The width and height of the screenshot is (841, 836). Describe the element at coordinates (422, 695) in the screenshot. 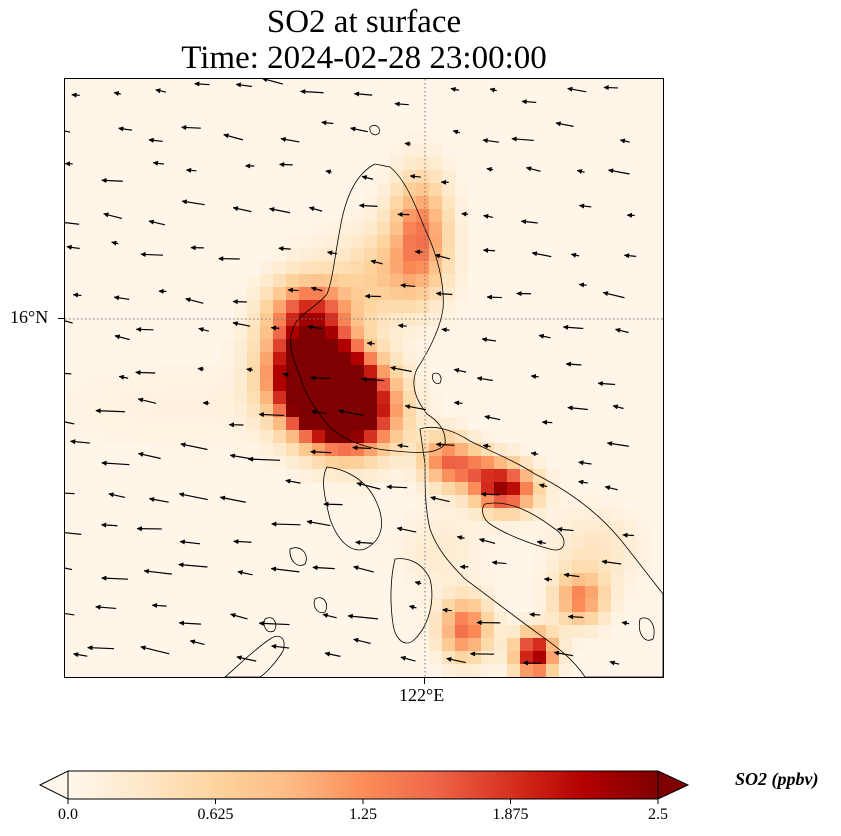

I see `longitude-tick-label: 122°E` at that location.